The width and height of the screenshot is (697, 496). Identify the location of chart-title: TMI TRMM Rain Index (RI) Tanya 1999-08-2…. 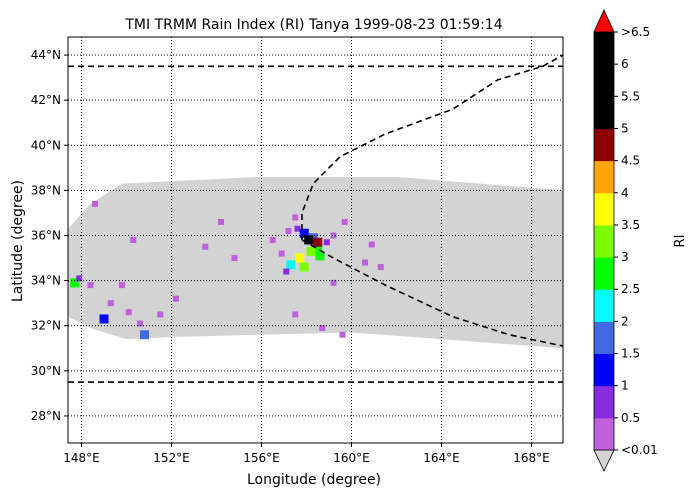
(313, 25).